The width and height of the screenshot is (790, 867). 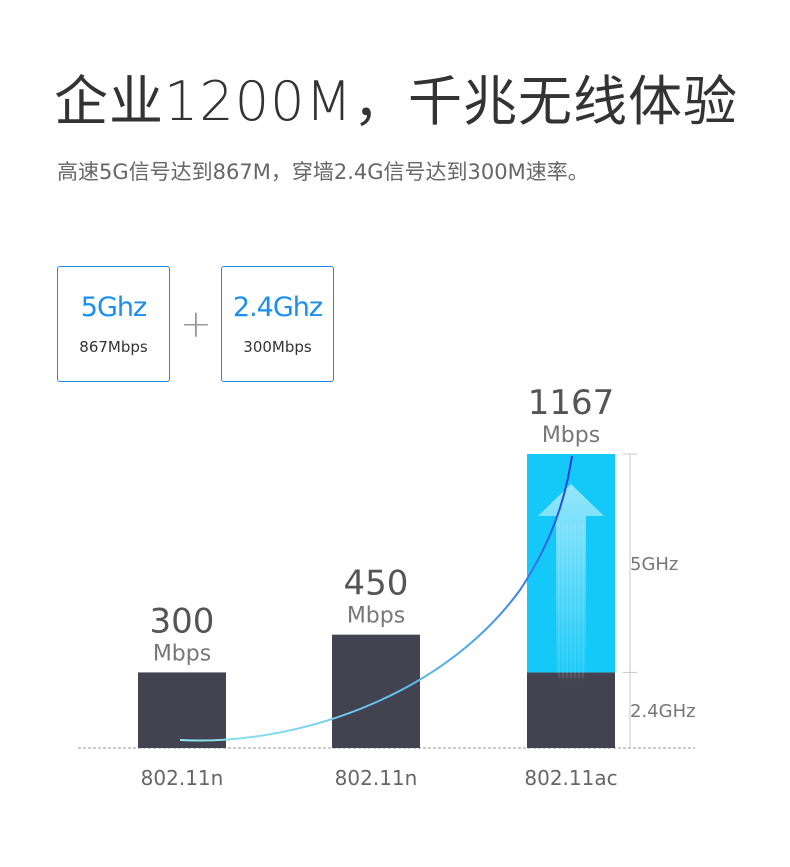 What do you see at coordinates (277, 324) in the screenshot?
I see `band-24ghz-box: 2.4Ghz 300Mbps` at bounding box center [277, 324].